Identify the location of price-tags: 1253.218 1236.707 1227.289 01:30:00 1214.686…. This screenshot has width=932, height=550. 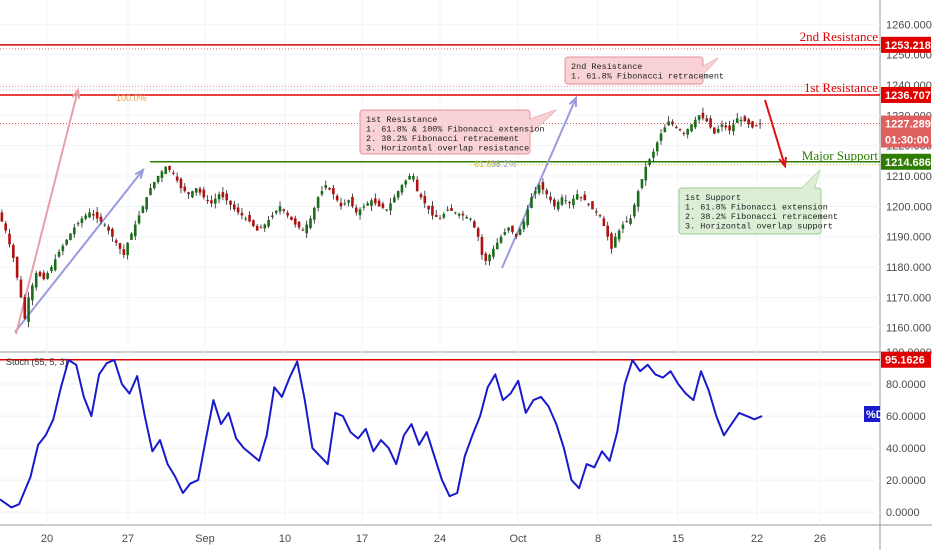
(897, 229).